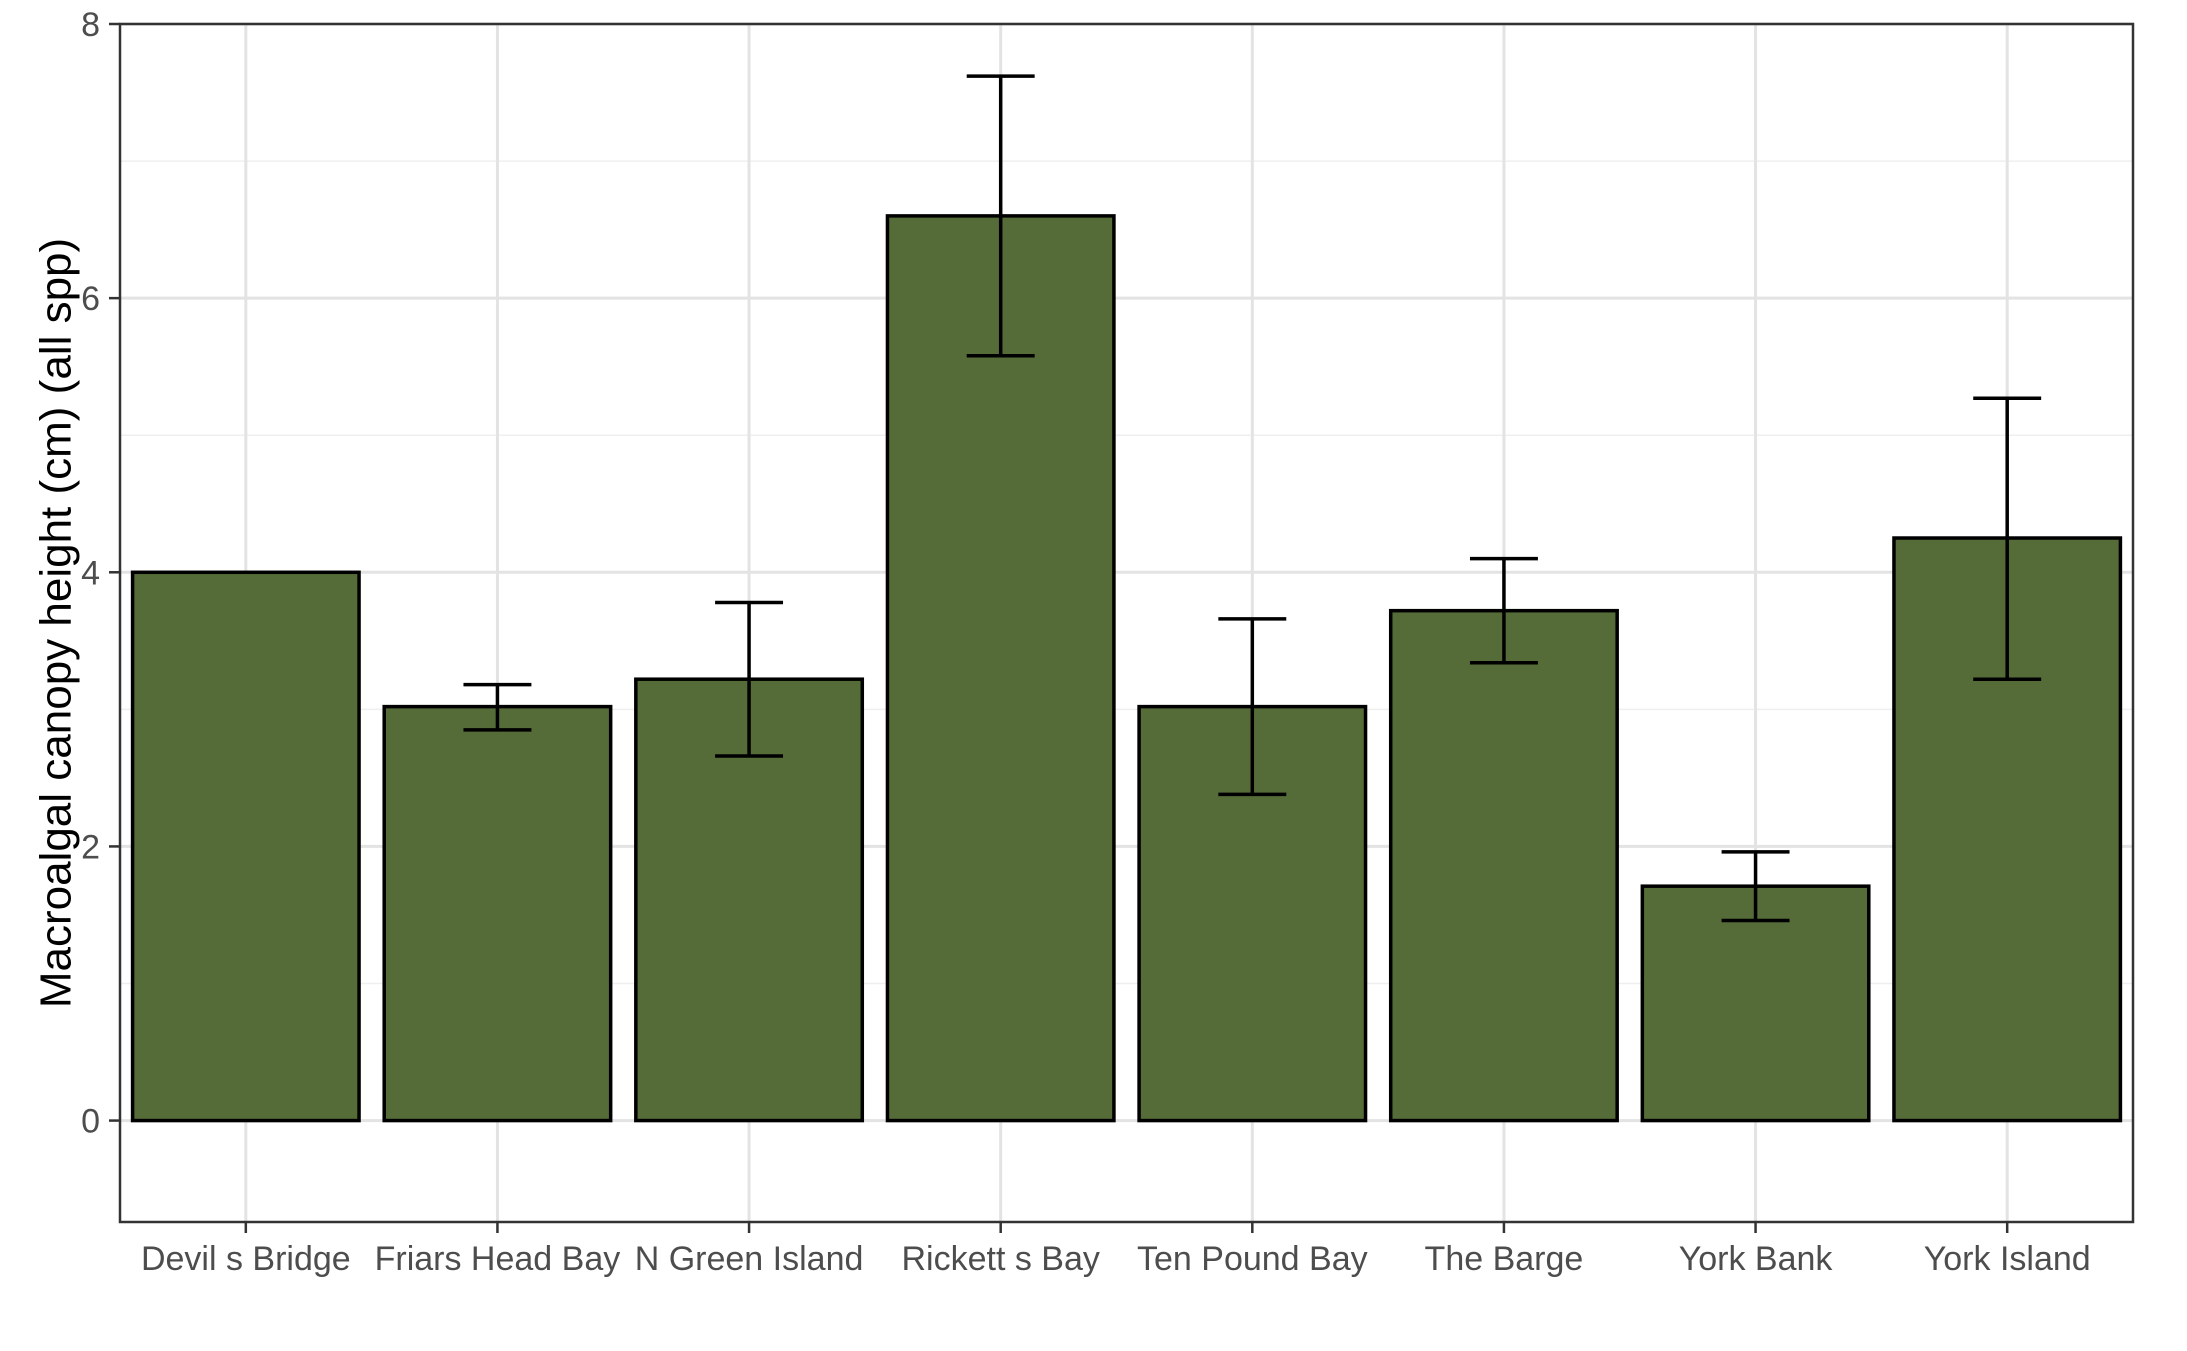 This screenshot has height=1351, width=2187. Describe the element at coordinates (90, 299) in the screenshot. I see `y-tick-label: 6` at that location.